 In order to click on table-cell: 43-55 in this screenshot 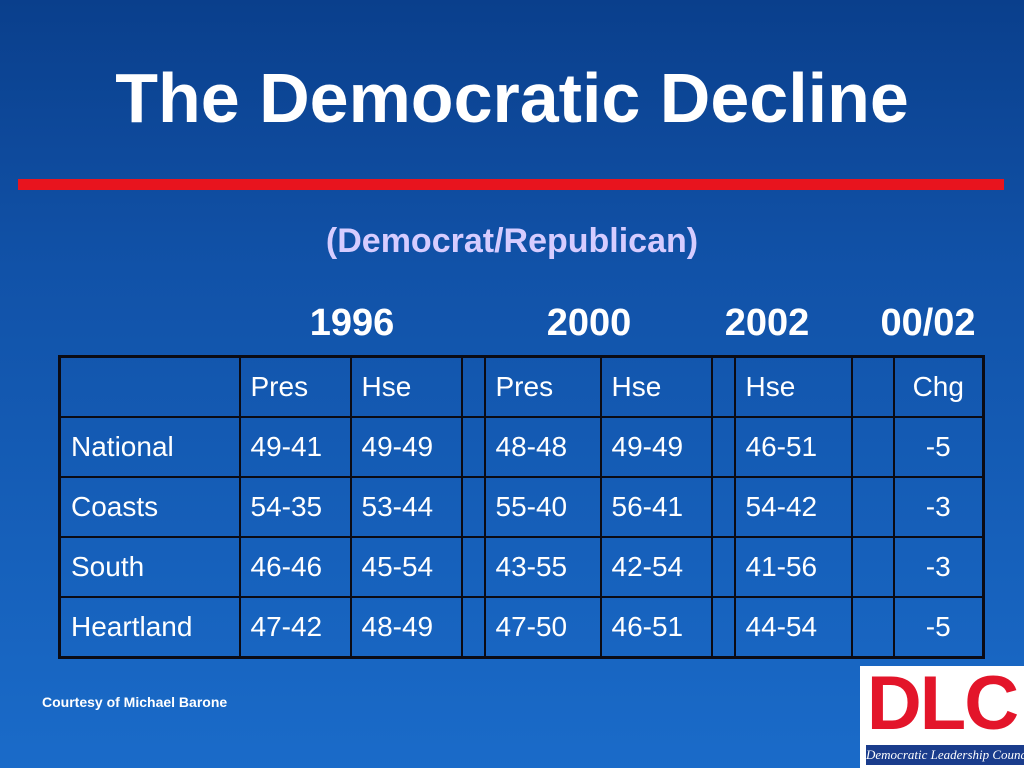, I will do `click(542, 567)`.